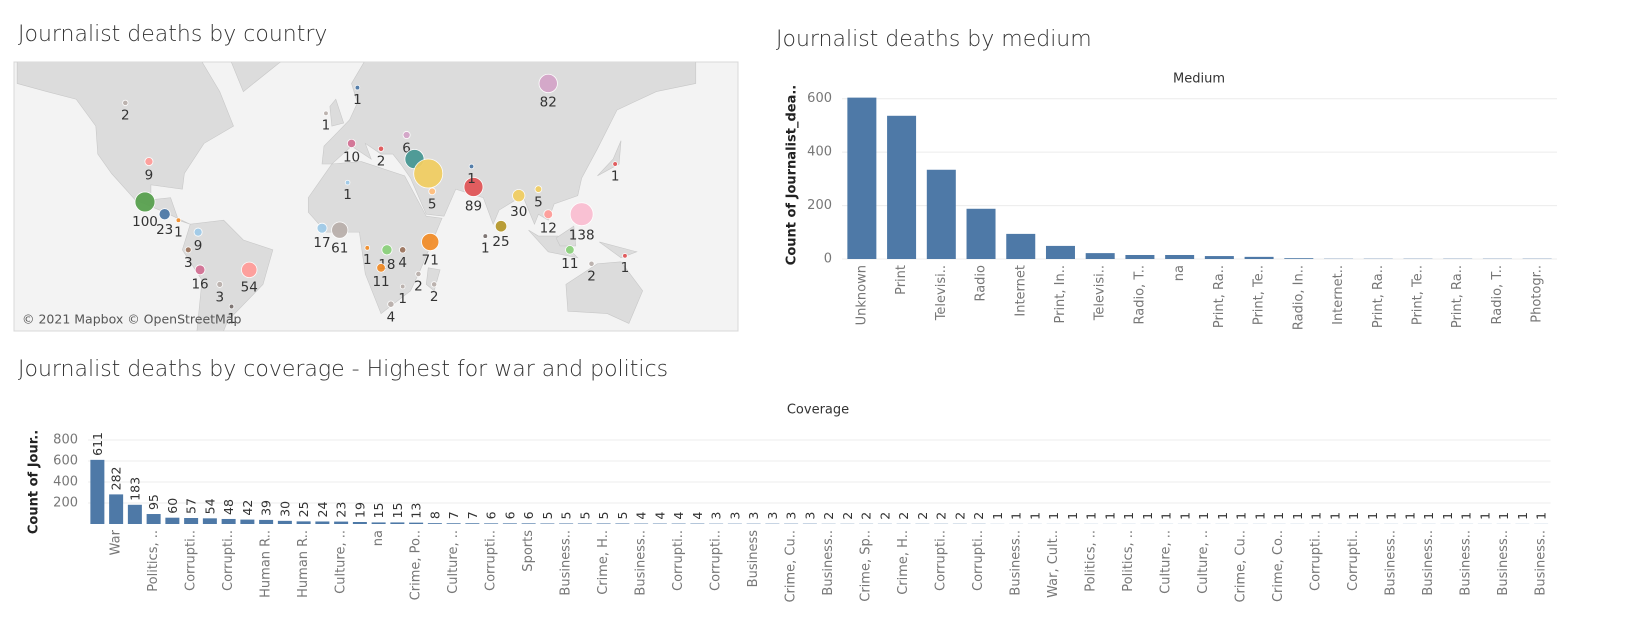  I want to click on map-title: Journalist deaths by country, so click(172, 34).